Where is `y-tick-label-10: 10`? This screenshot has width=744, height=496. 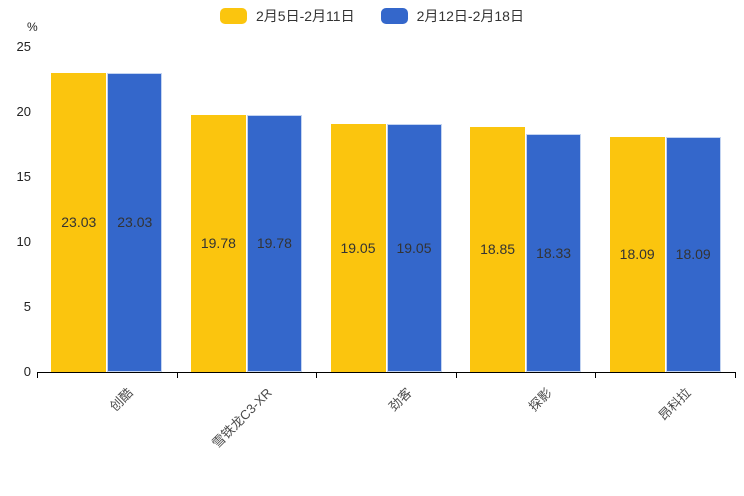
y-tick-label-10: 10 is located at coordinates (23, 241).